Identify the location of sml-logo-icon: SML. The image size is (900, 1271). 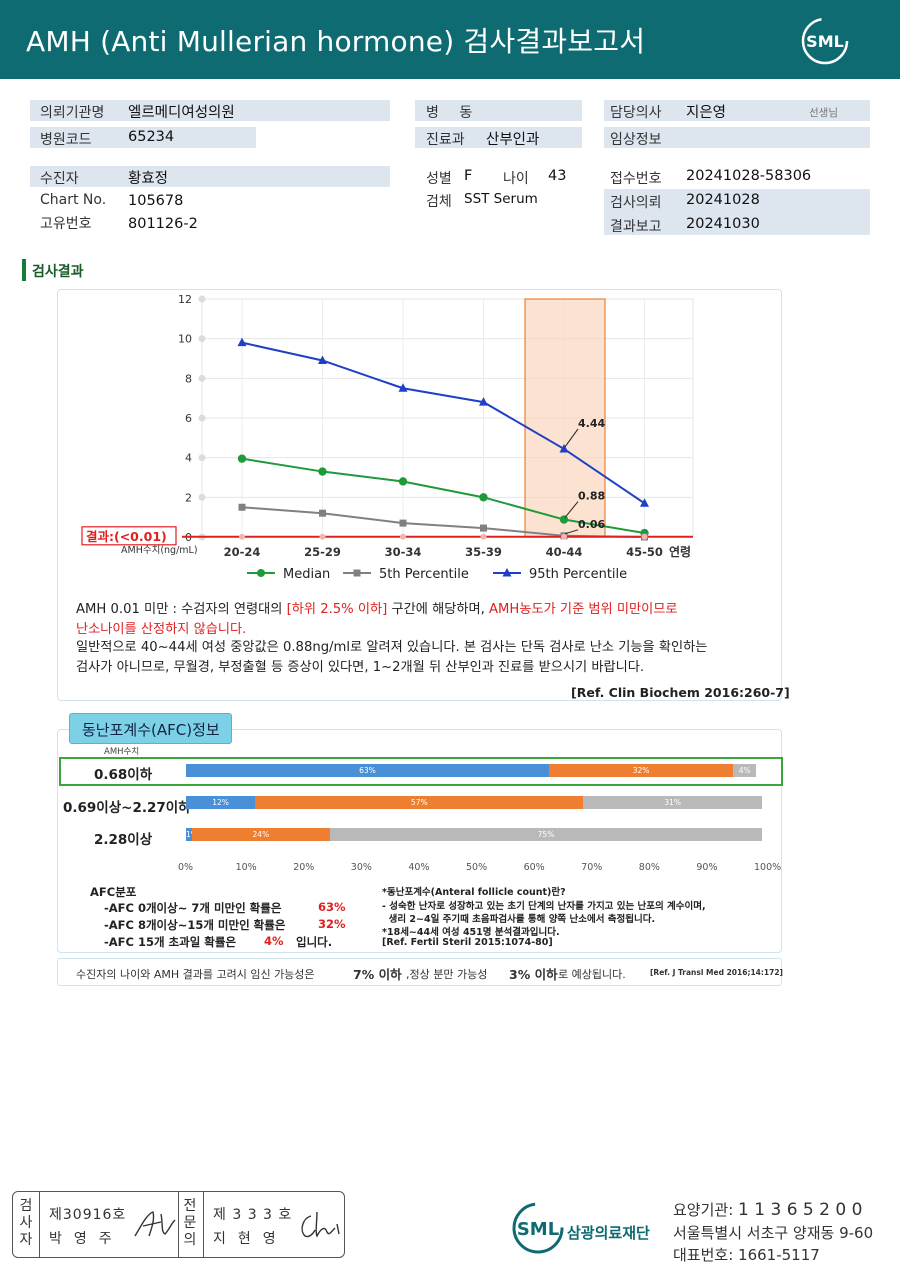
(825, 41).